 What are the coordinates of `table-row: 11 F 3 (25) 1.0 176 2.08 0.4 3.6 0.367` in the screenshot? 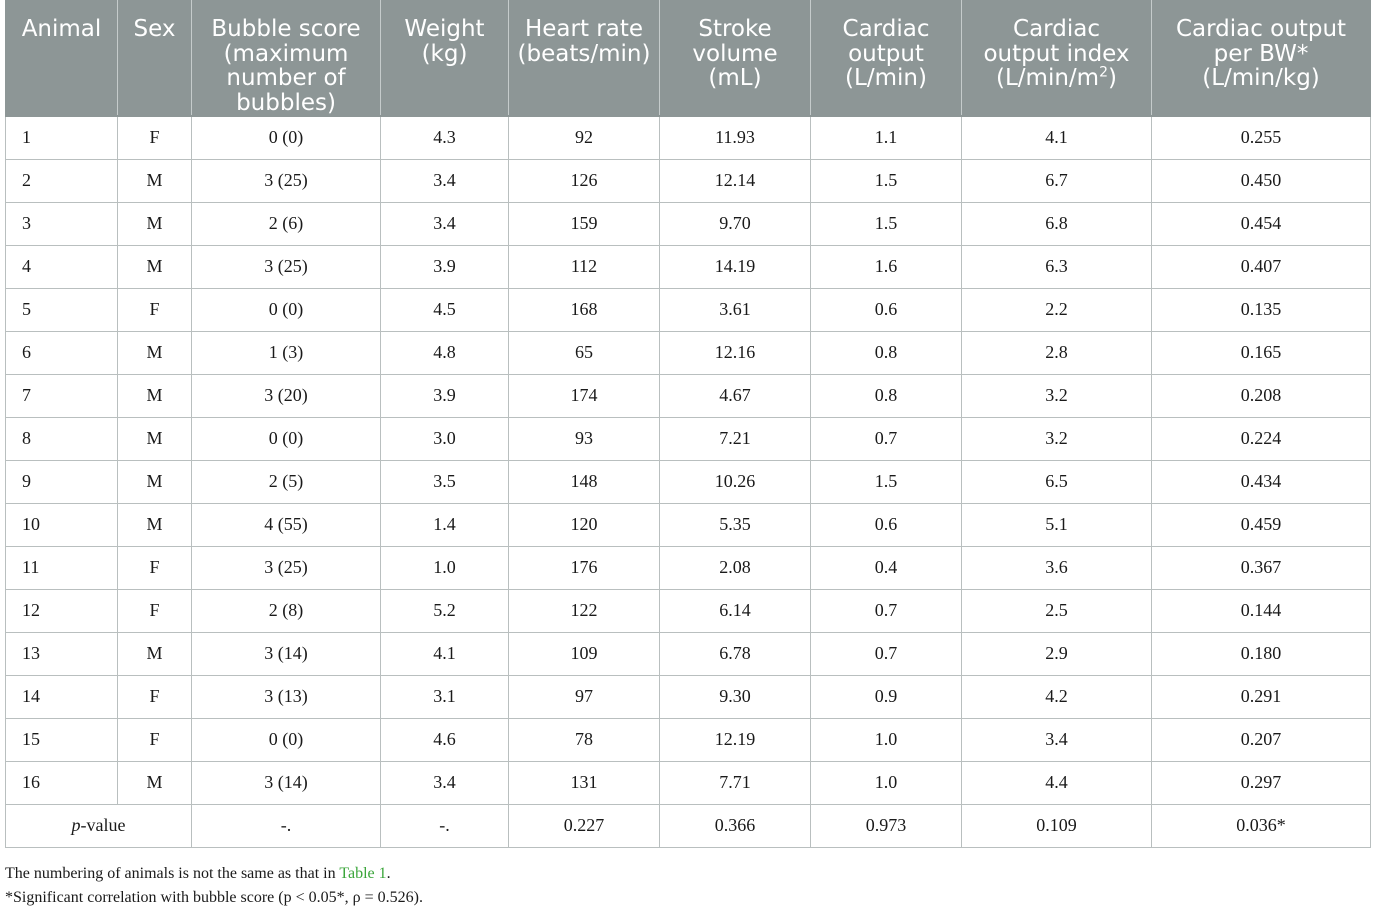 It's located at (688, 567).